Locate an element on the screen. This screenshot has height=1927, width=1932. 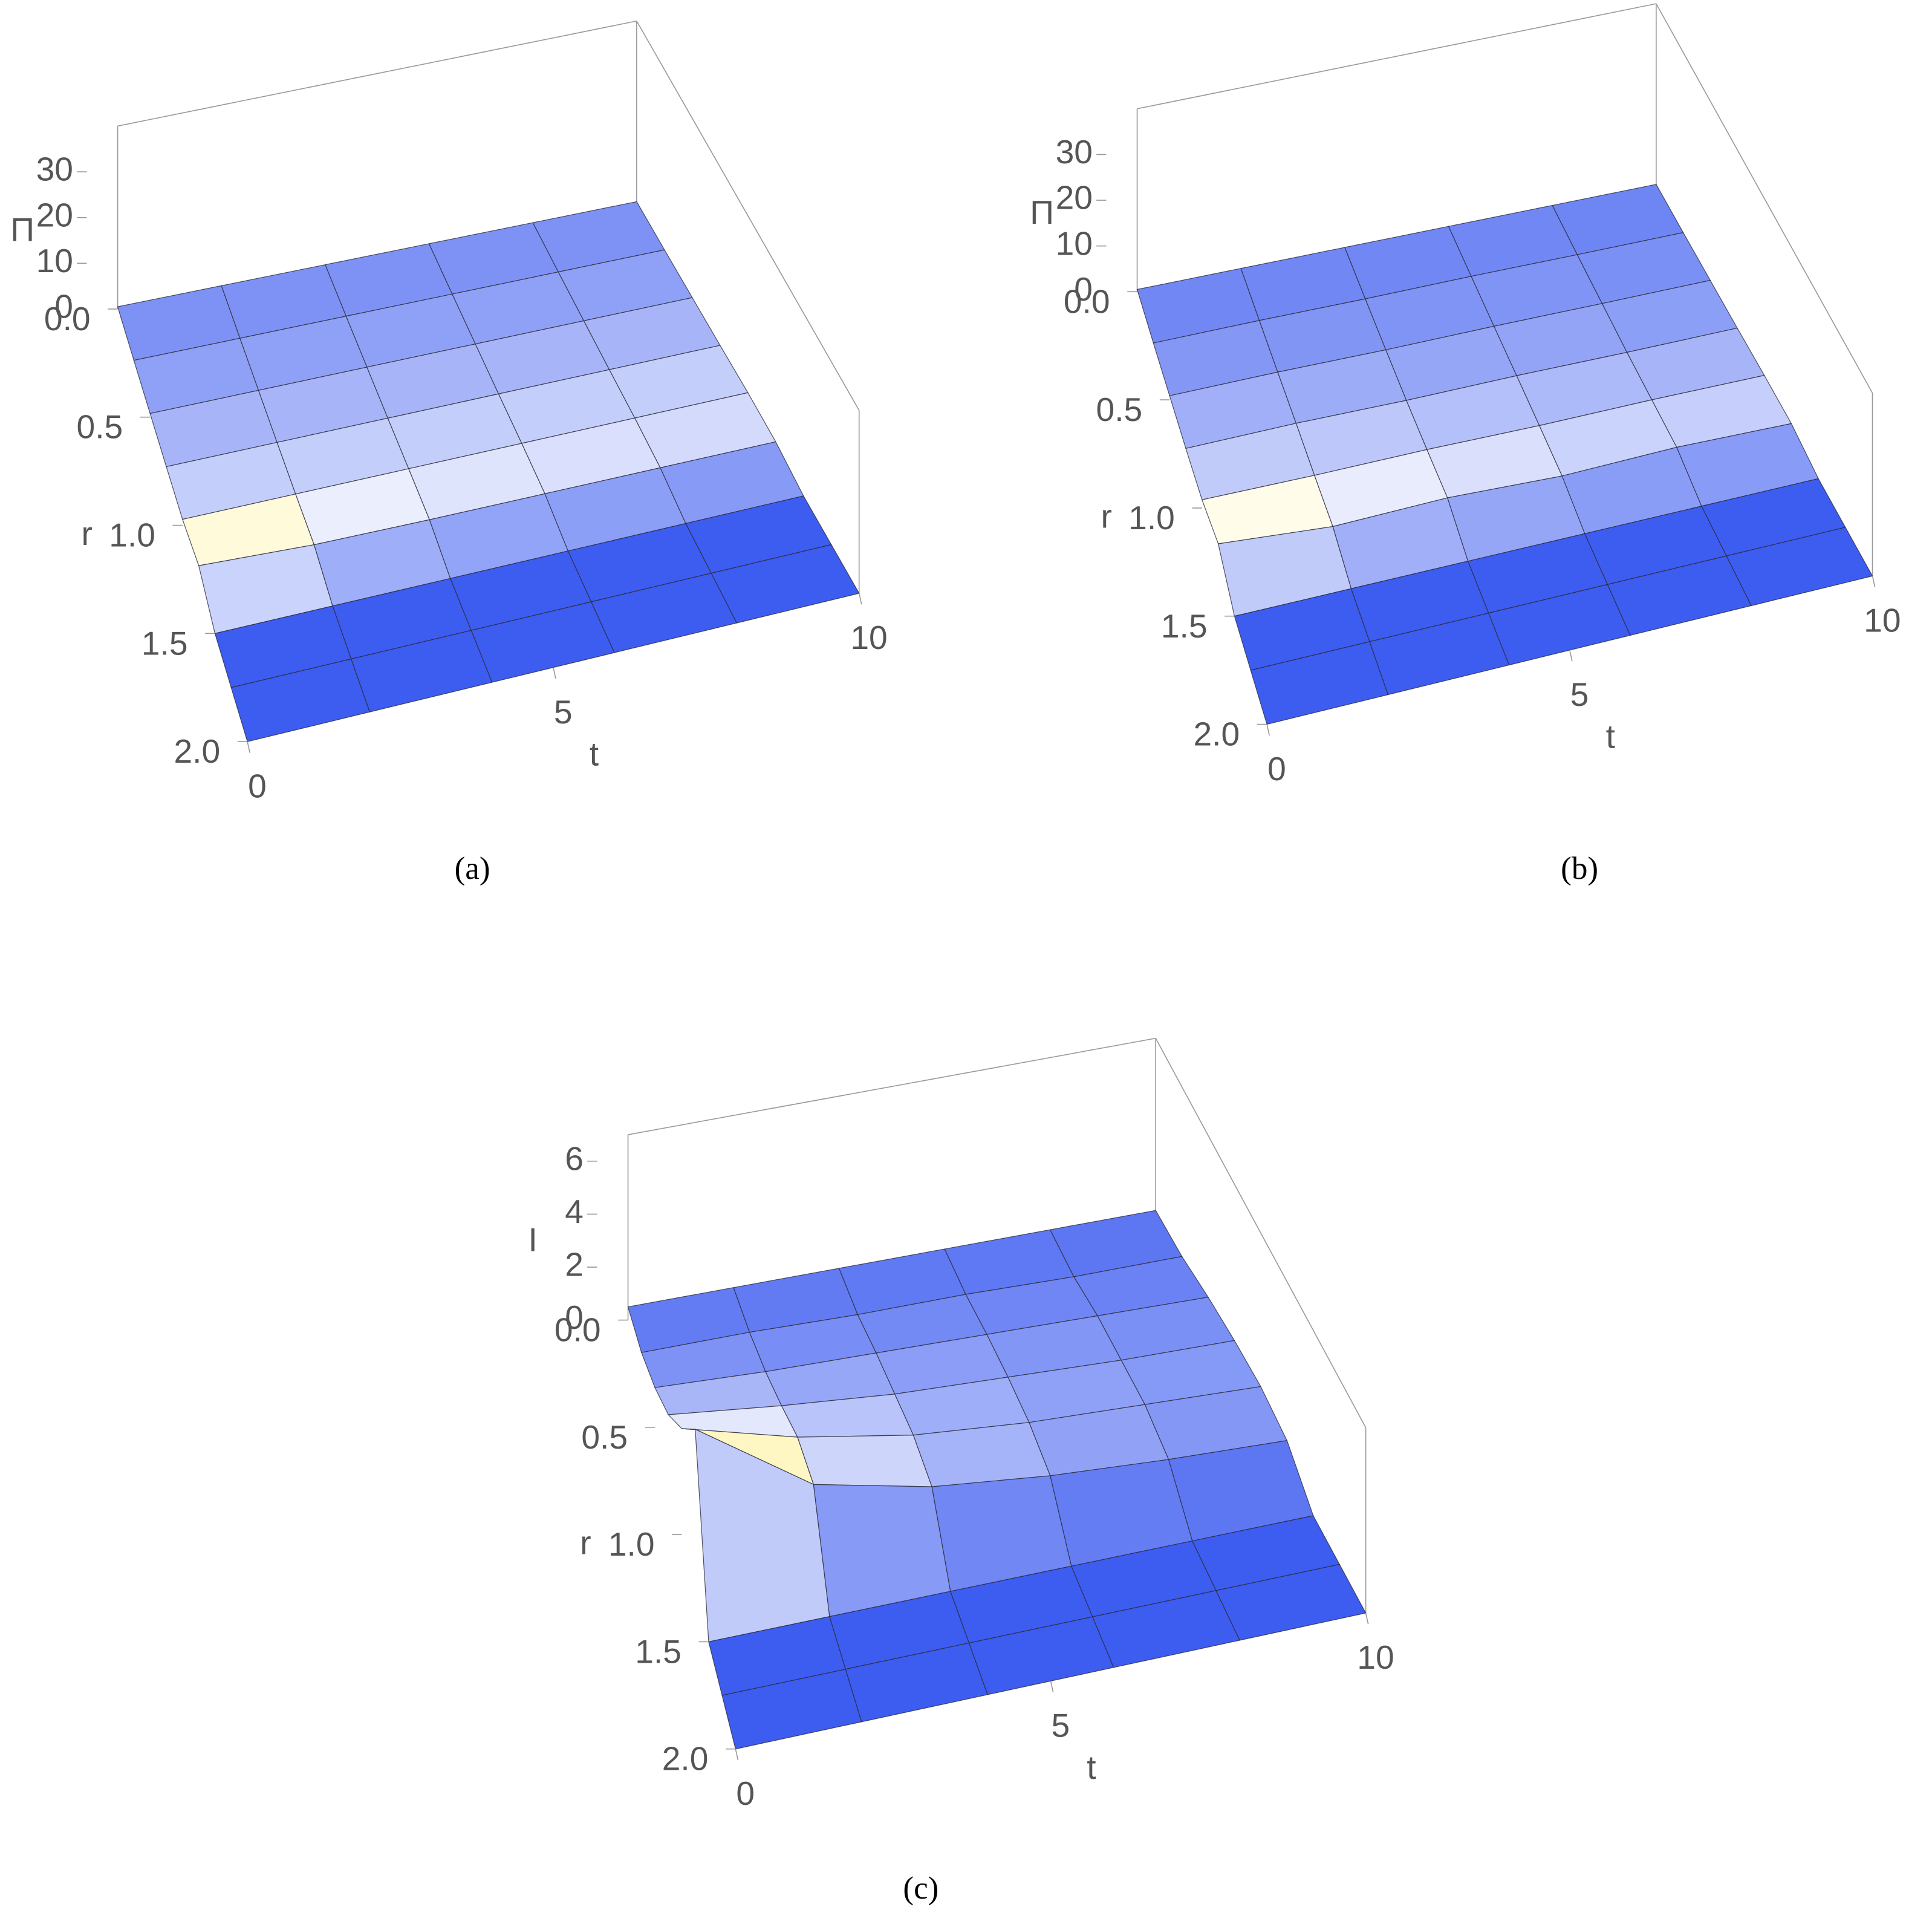
z-axis-label: I is located at coordinates (533, 1239).